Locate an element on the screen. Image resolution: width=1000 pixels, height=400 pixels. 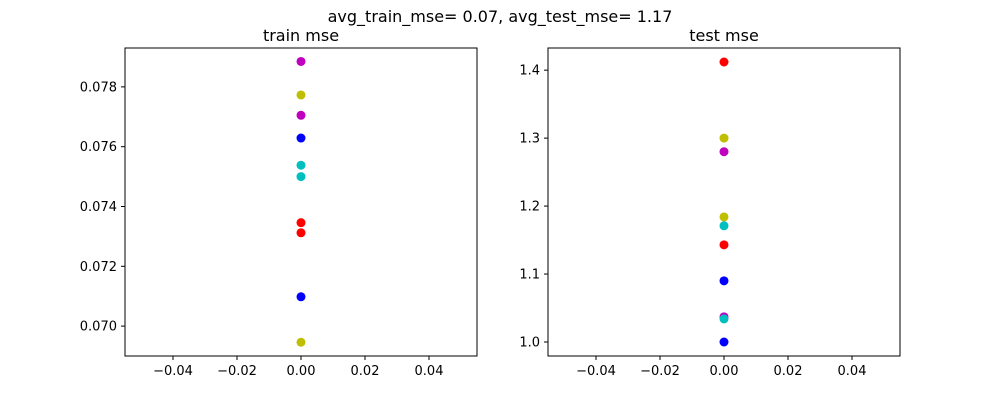
test-mse-title: test mse is located at coordinates (724, 35).